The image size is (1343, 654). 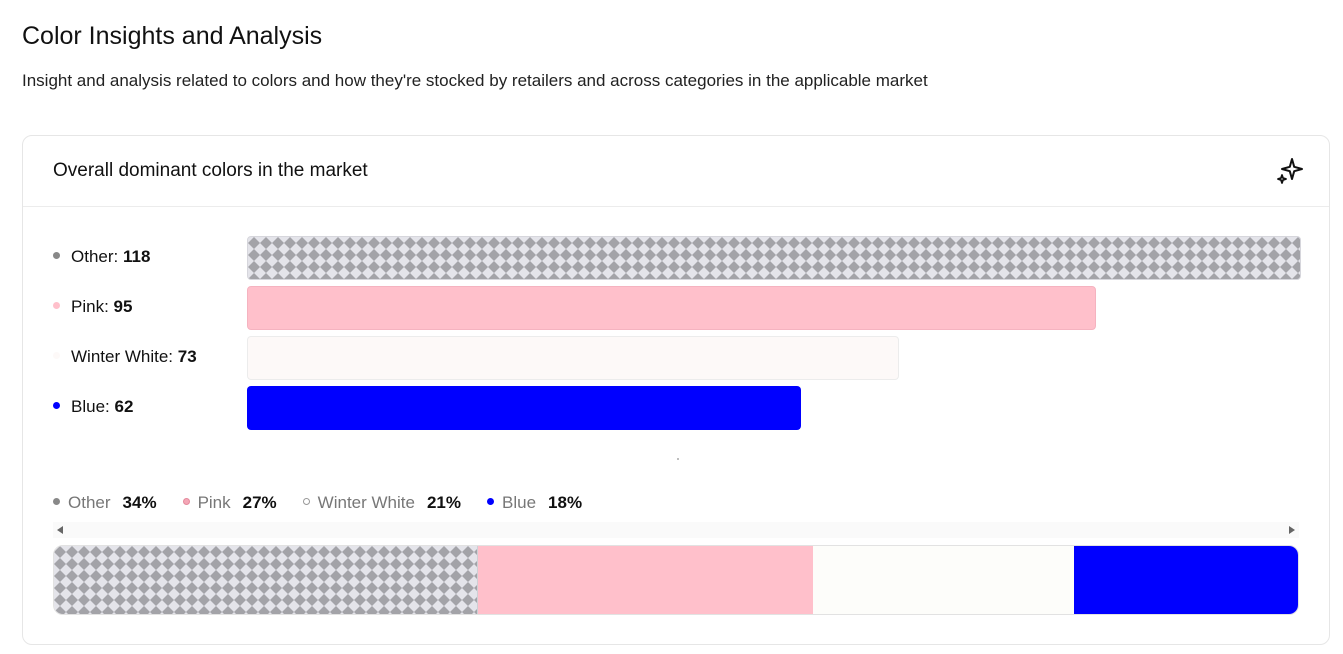 I want to click on bar-label: Other: 118, so click(x=101, y=257).